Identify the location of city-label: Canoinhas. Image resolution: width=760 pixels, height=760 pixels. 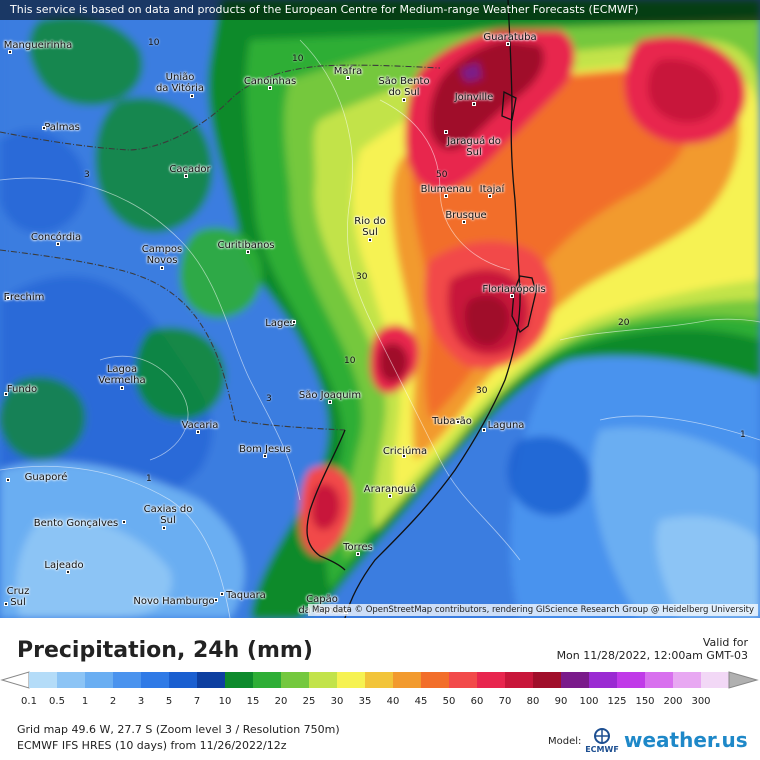
(270, 81).